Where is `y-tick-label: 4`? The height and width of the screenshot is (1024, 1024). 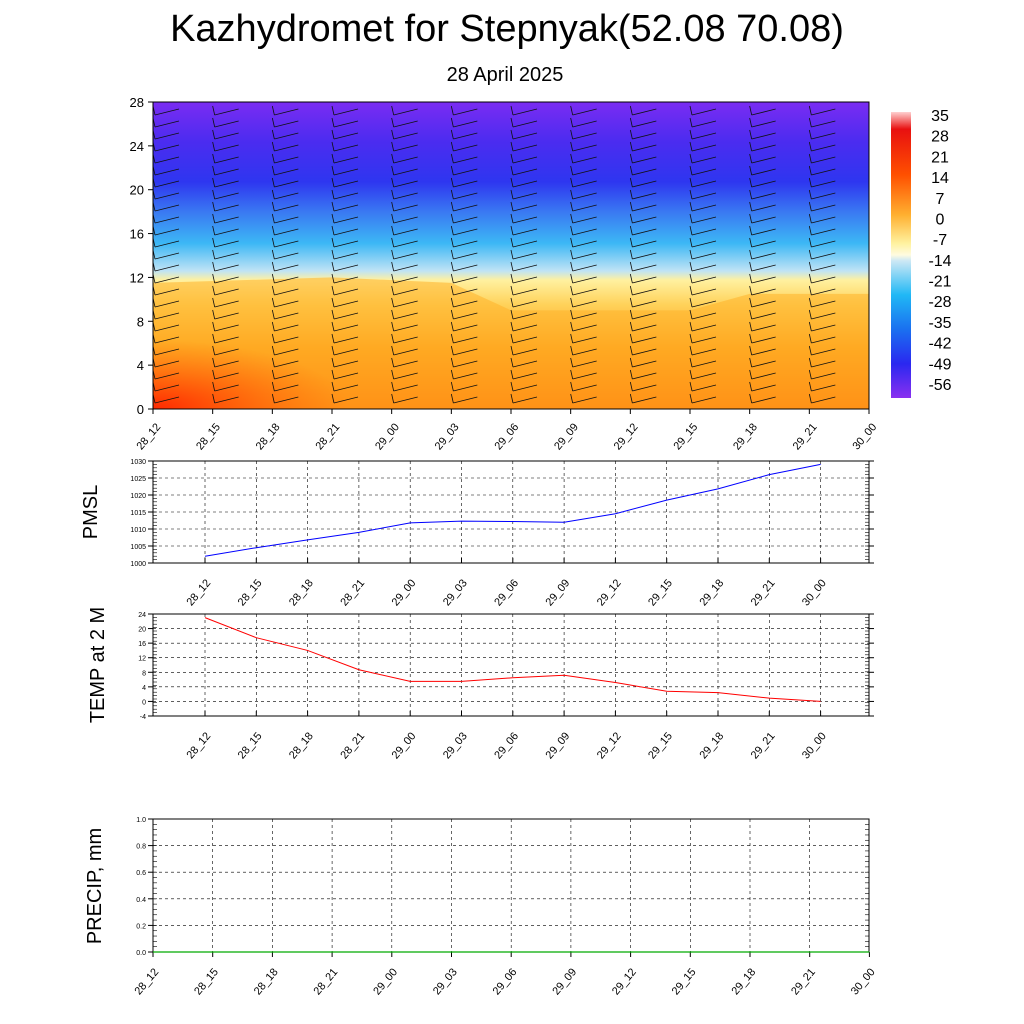
y-tick-label: 4 is located at coordinates (144, 688).